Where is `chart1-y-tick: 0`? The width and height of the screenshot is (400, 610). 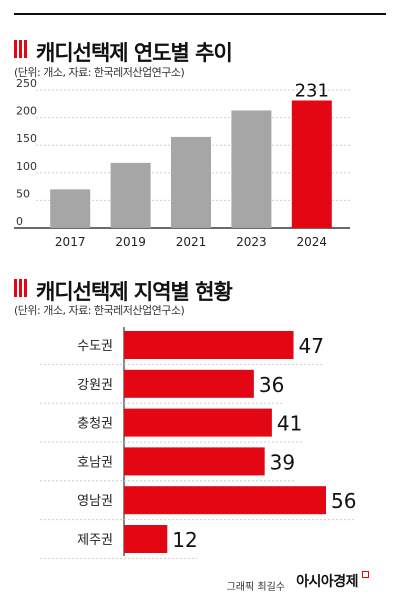
chart1-y-tick: 0 is located at coordinates (19, 221).